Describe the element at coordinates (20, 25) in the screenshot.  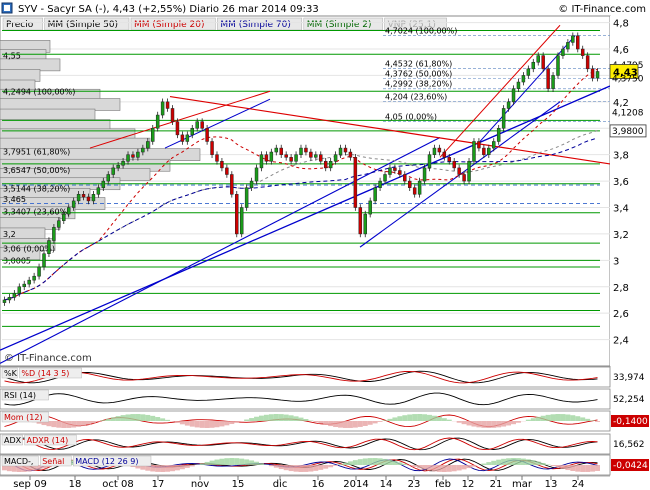
I see `legend-label-0: Precio` at that location.